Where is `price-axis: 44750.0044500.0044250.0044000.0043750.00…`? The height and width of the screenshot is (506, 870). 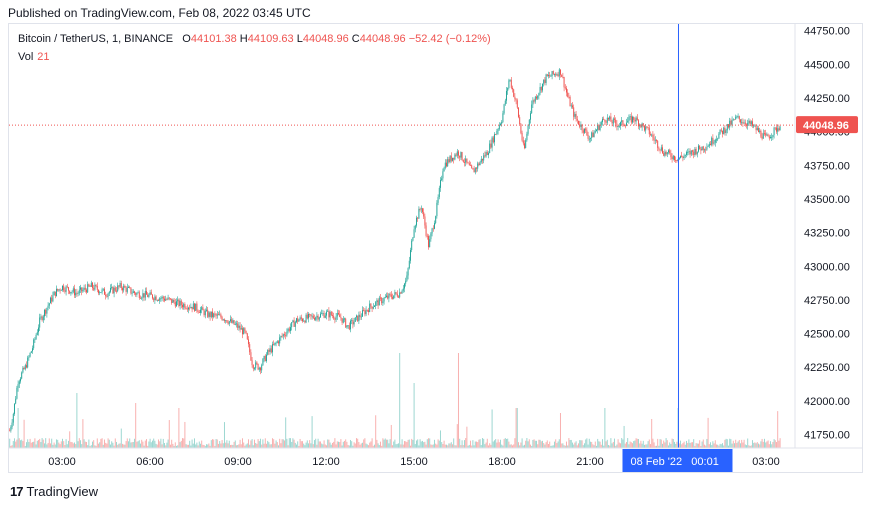 price-axis: 44750.0044500.0044250.0044000.0043750.00… is located at coordinates (827, 234).